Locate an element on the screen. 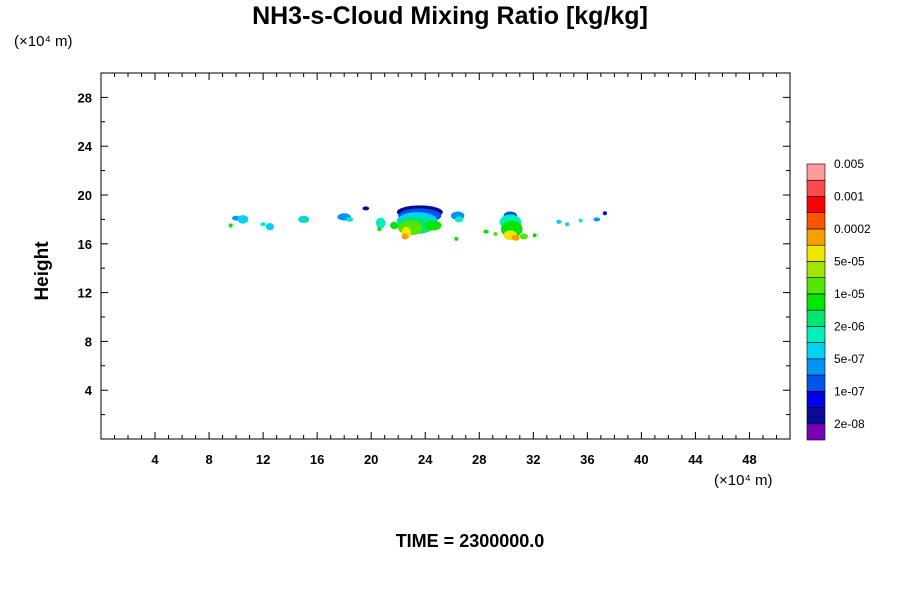  colorbar-label: 1e-05 is located at coordinates (849, 294).